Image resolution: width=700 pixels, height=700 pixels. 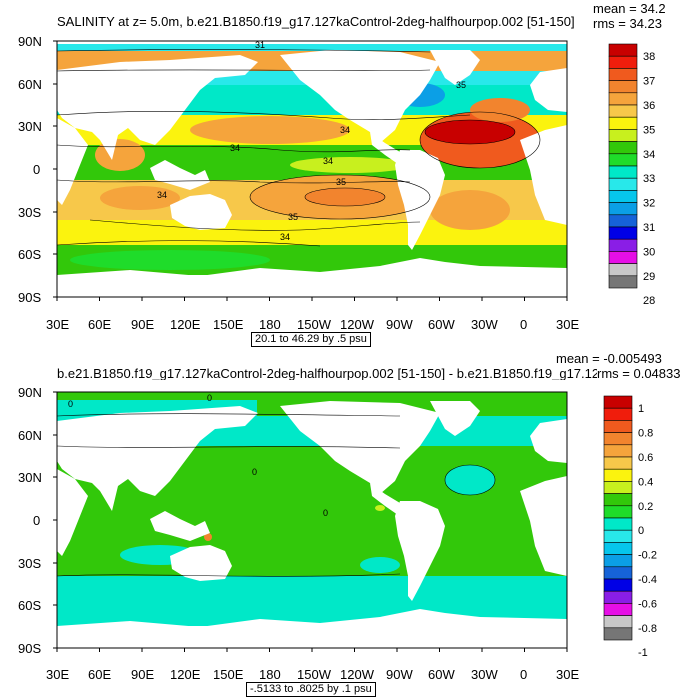 I want to click on top-colorbar: 38 37 36 35 34 33 32 31 30 29 28, so click(x=631, y=175).